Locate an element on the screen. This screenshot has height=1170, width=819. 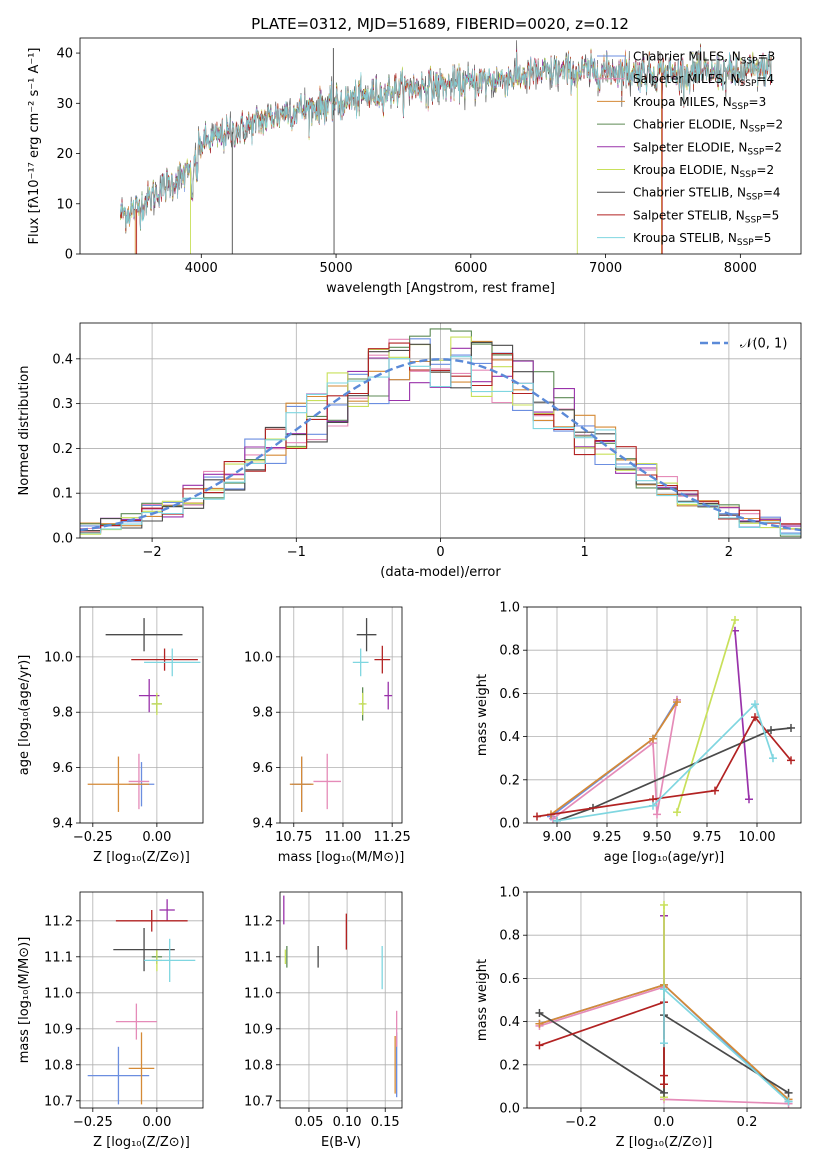
legend: 𝒩(0, 1) is located at coordinates (743, 344).